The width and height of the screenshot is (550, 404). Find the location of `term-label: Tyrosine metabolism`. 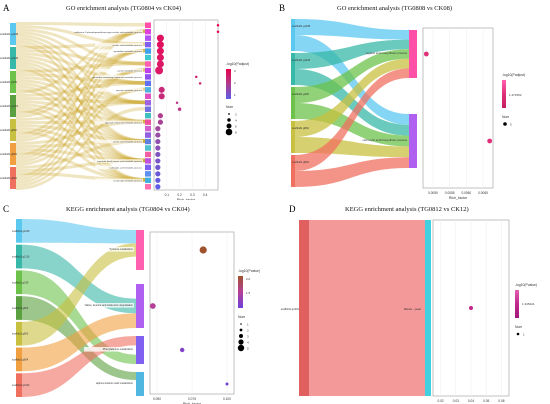

term-label: Tyrosine metabolism is located at coordinates (121, 249).